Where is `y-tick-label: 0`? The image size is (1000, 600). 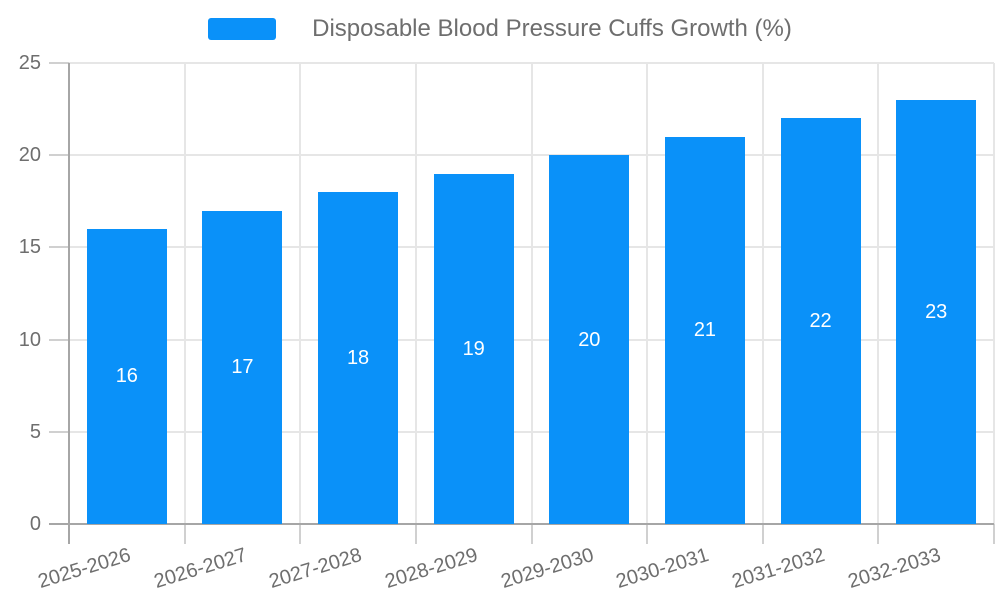
y-tick-label: 0 is located at coordinates (35, 524).